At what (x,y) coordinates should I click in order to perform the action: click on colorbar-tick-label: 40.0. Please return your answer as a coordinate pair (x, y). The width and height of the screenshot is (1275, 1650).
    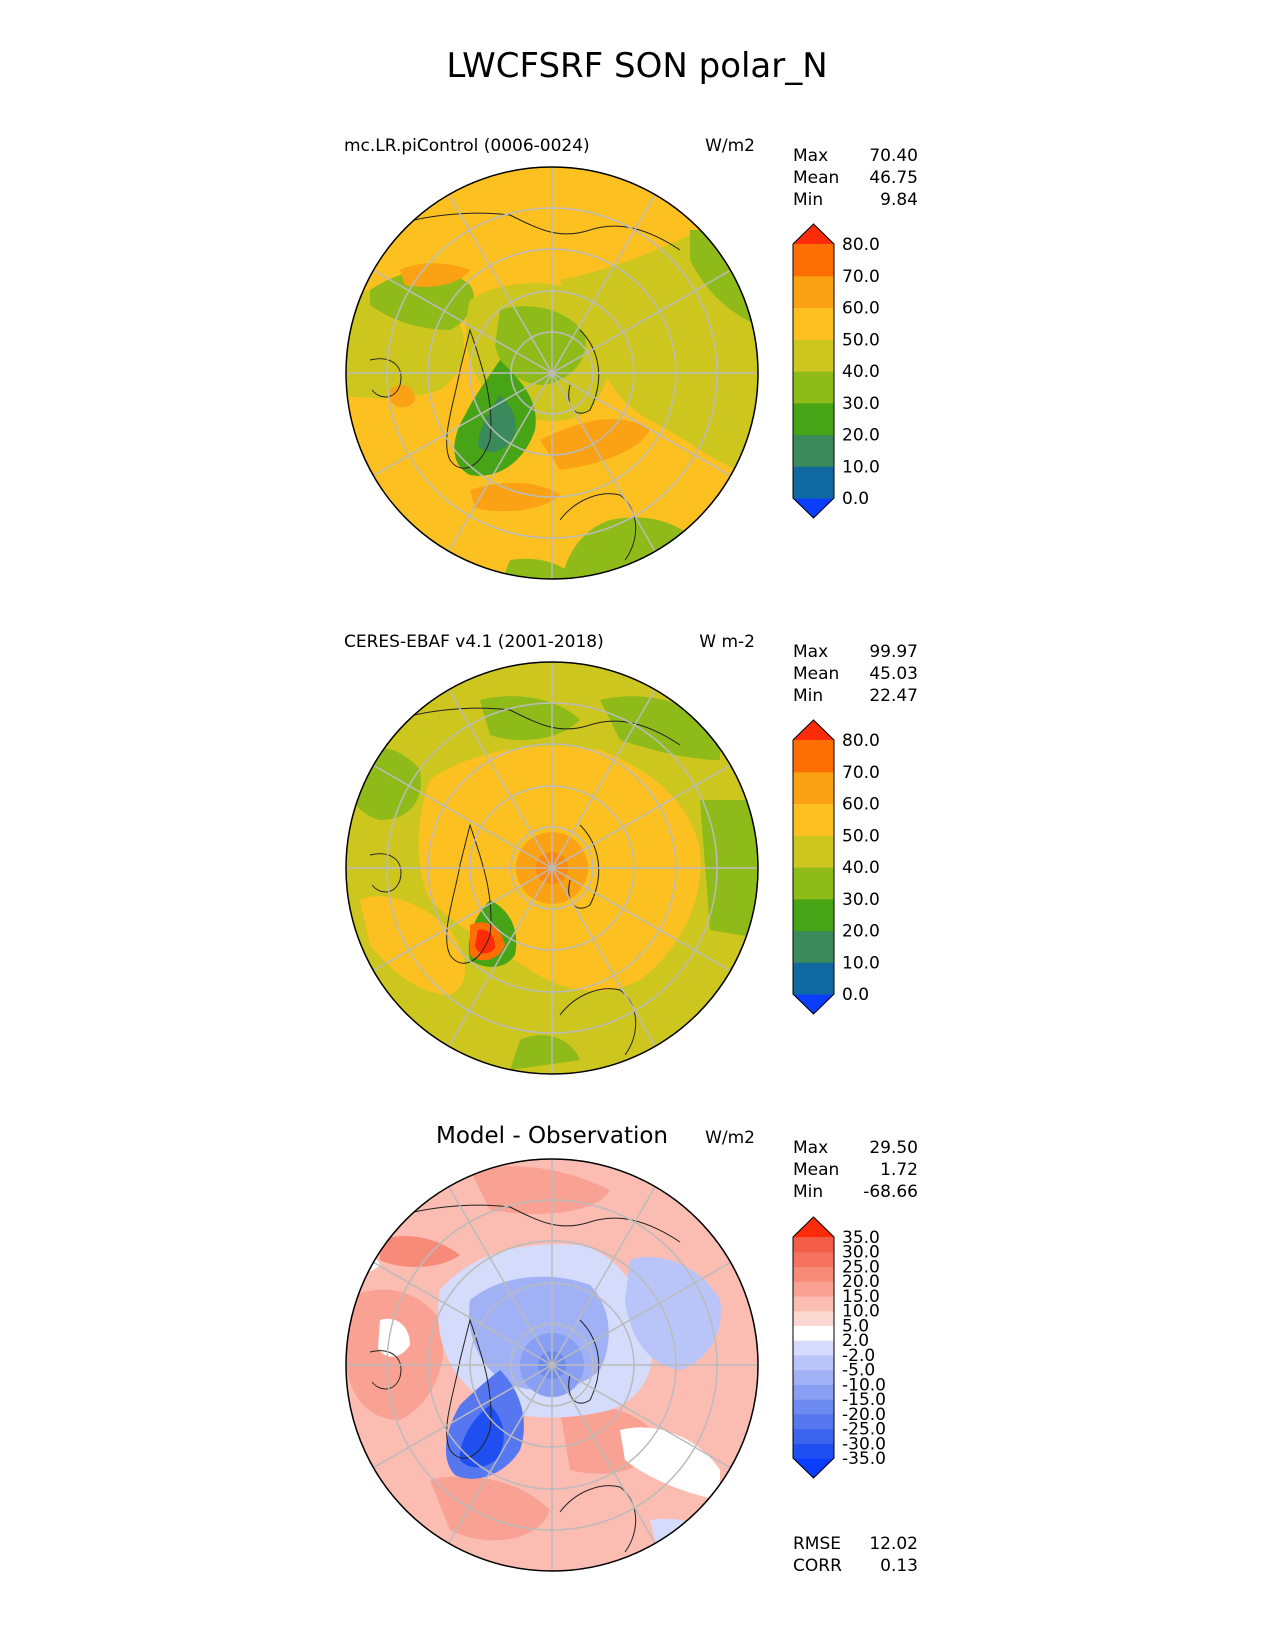
    Looking at the image, I should click on (861, 372).